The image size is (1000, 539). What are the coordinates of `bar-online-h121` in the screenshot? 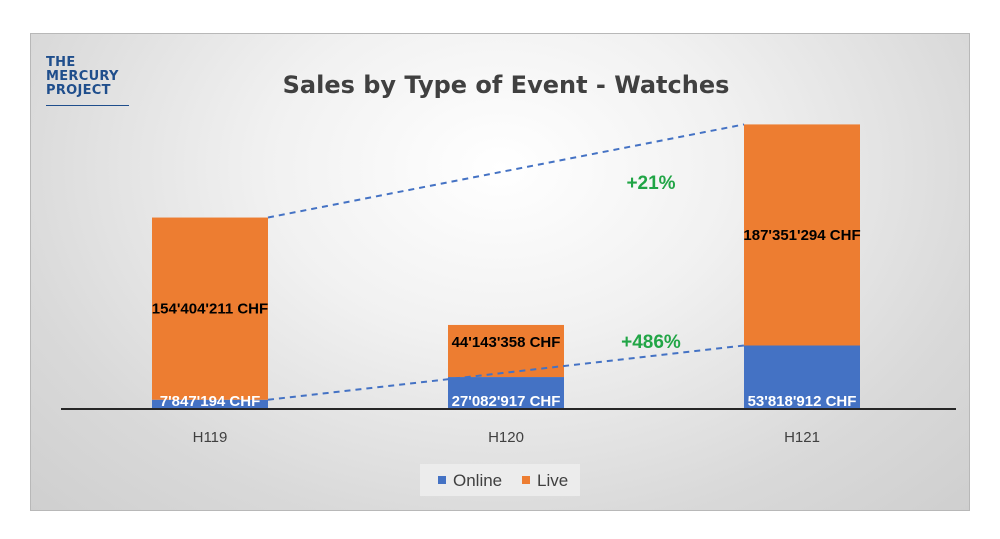 It's located at (802, 377).